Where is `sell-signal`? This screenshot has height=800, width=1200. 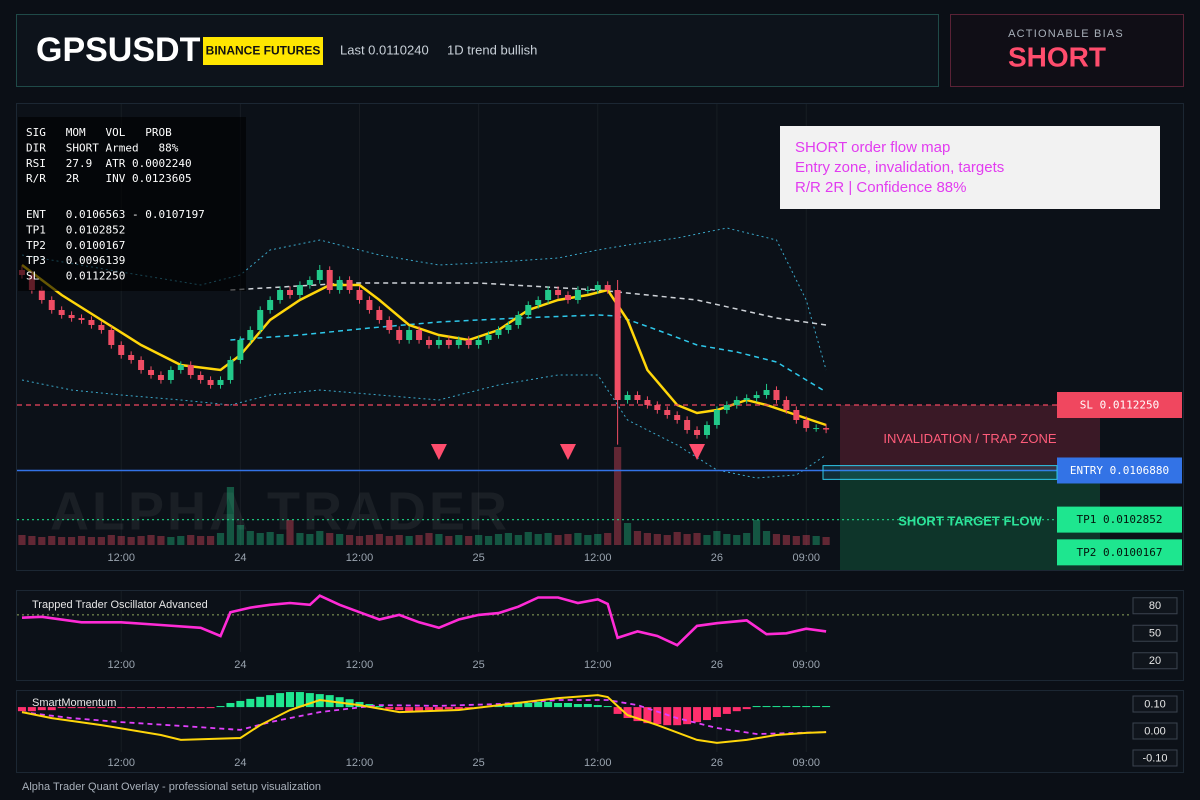 sell-signal is located at coordinates (697, 452).